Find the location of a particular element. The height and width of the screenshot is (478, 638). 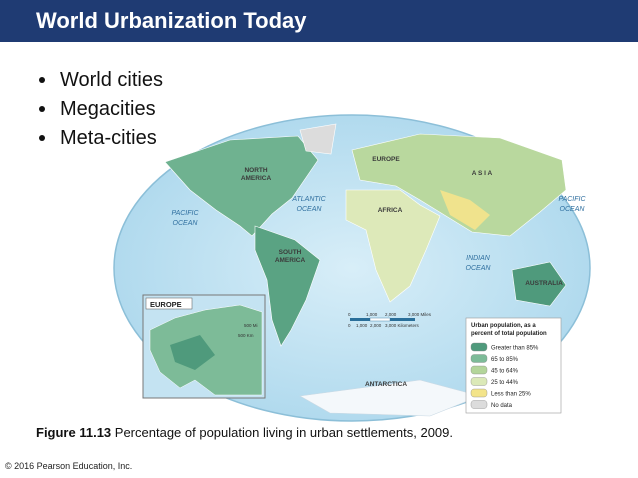

australia is located at coordinates (539, 284).